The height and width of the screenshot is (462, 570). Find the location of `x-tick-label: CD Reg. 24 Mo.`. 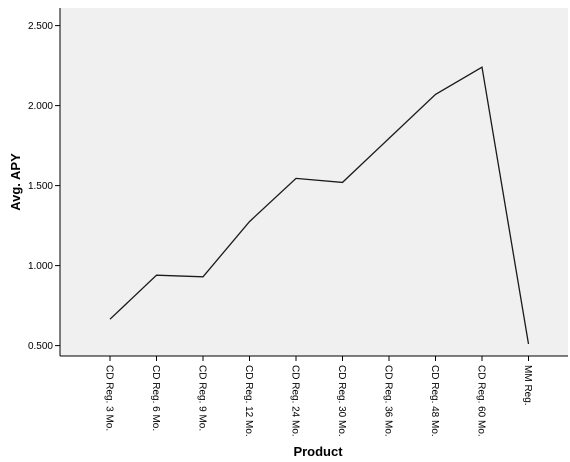

x-tick-label: CD Reg. 24 Mo. is located at coordinates (295, 401).